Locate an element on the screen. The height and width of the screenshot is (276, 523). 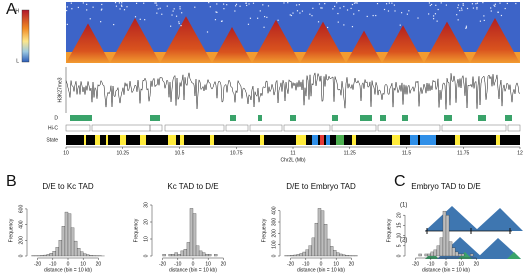
x-tick-label: 12 is located at coordinates (520, 153).